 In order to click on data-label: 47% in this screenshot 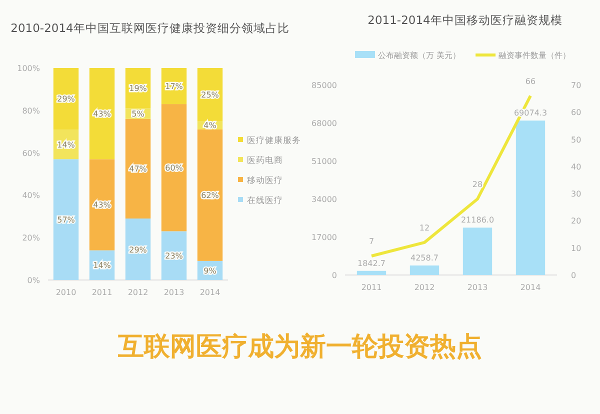, I will do `click(138, 169)`.